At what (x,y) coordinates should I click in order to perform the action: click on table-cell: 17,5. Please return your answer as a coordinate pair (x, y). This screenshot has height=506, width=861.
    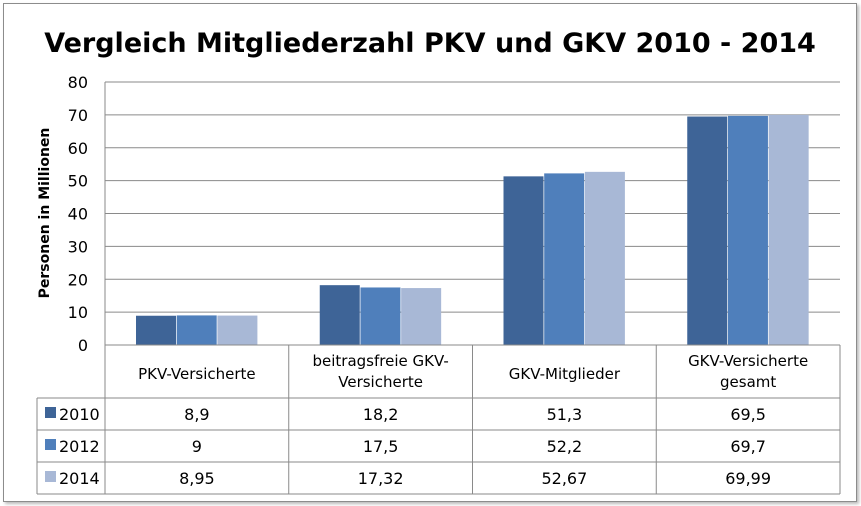
    Looking at the image, I should click on (381, 446).